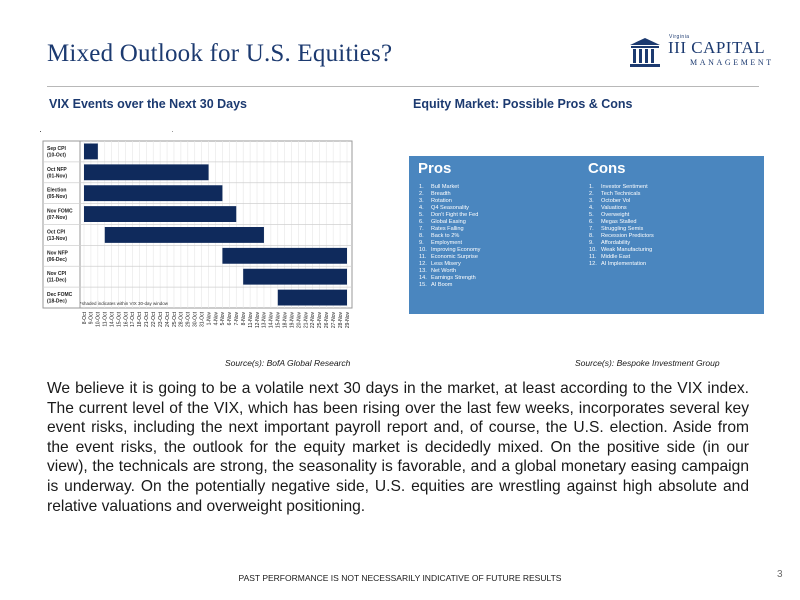 Image resolution: width=800 pixels, height=600 pixels. What do you see at coordinates (299, 320) in the screenshot?
I see `x-tick-label: 20-Nov` at bounding box center [299, 320].